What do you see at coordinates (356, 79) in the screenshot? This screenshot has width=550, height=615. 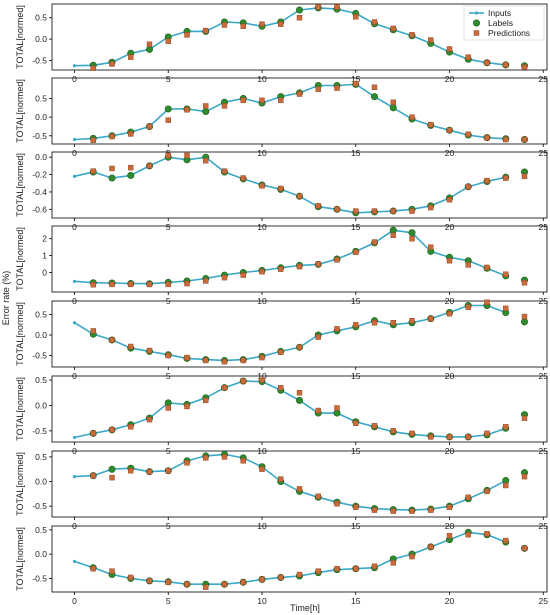 I see `x-tick-label: 15` at bounding box center [356, 79].